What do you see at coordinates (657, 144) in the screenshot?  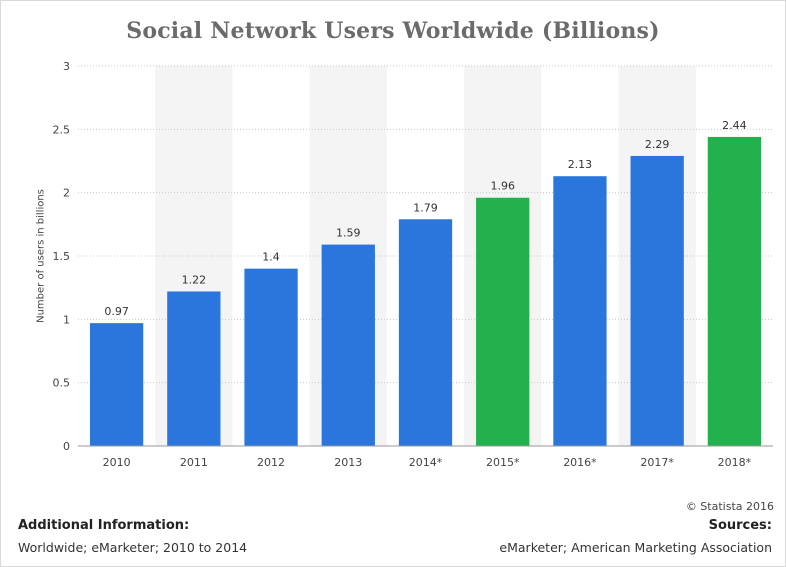 I see `bar-value-label: 2.29` at bounding box center [657, 144].